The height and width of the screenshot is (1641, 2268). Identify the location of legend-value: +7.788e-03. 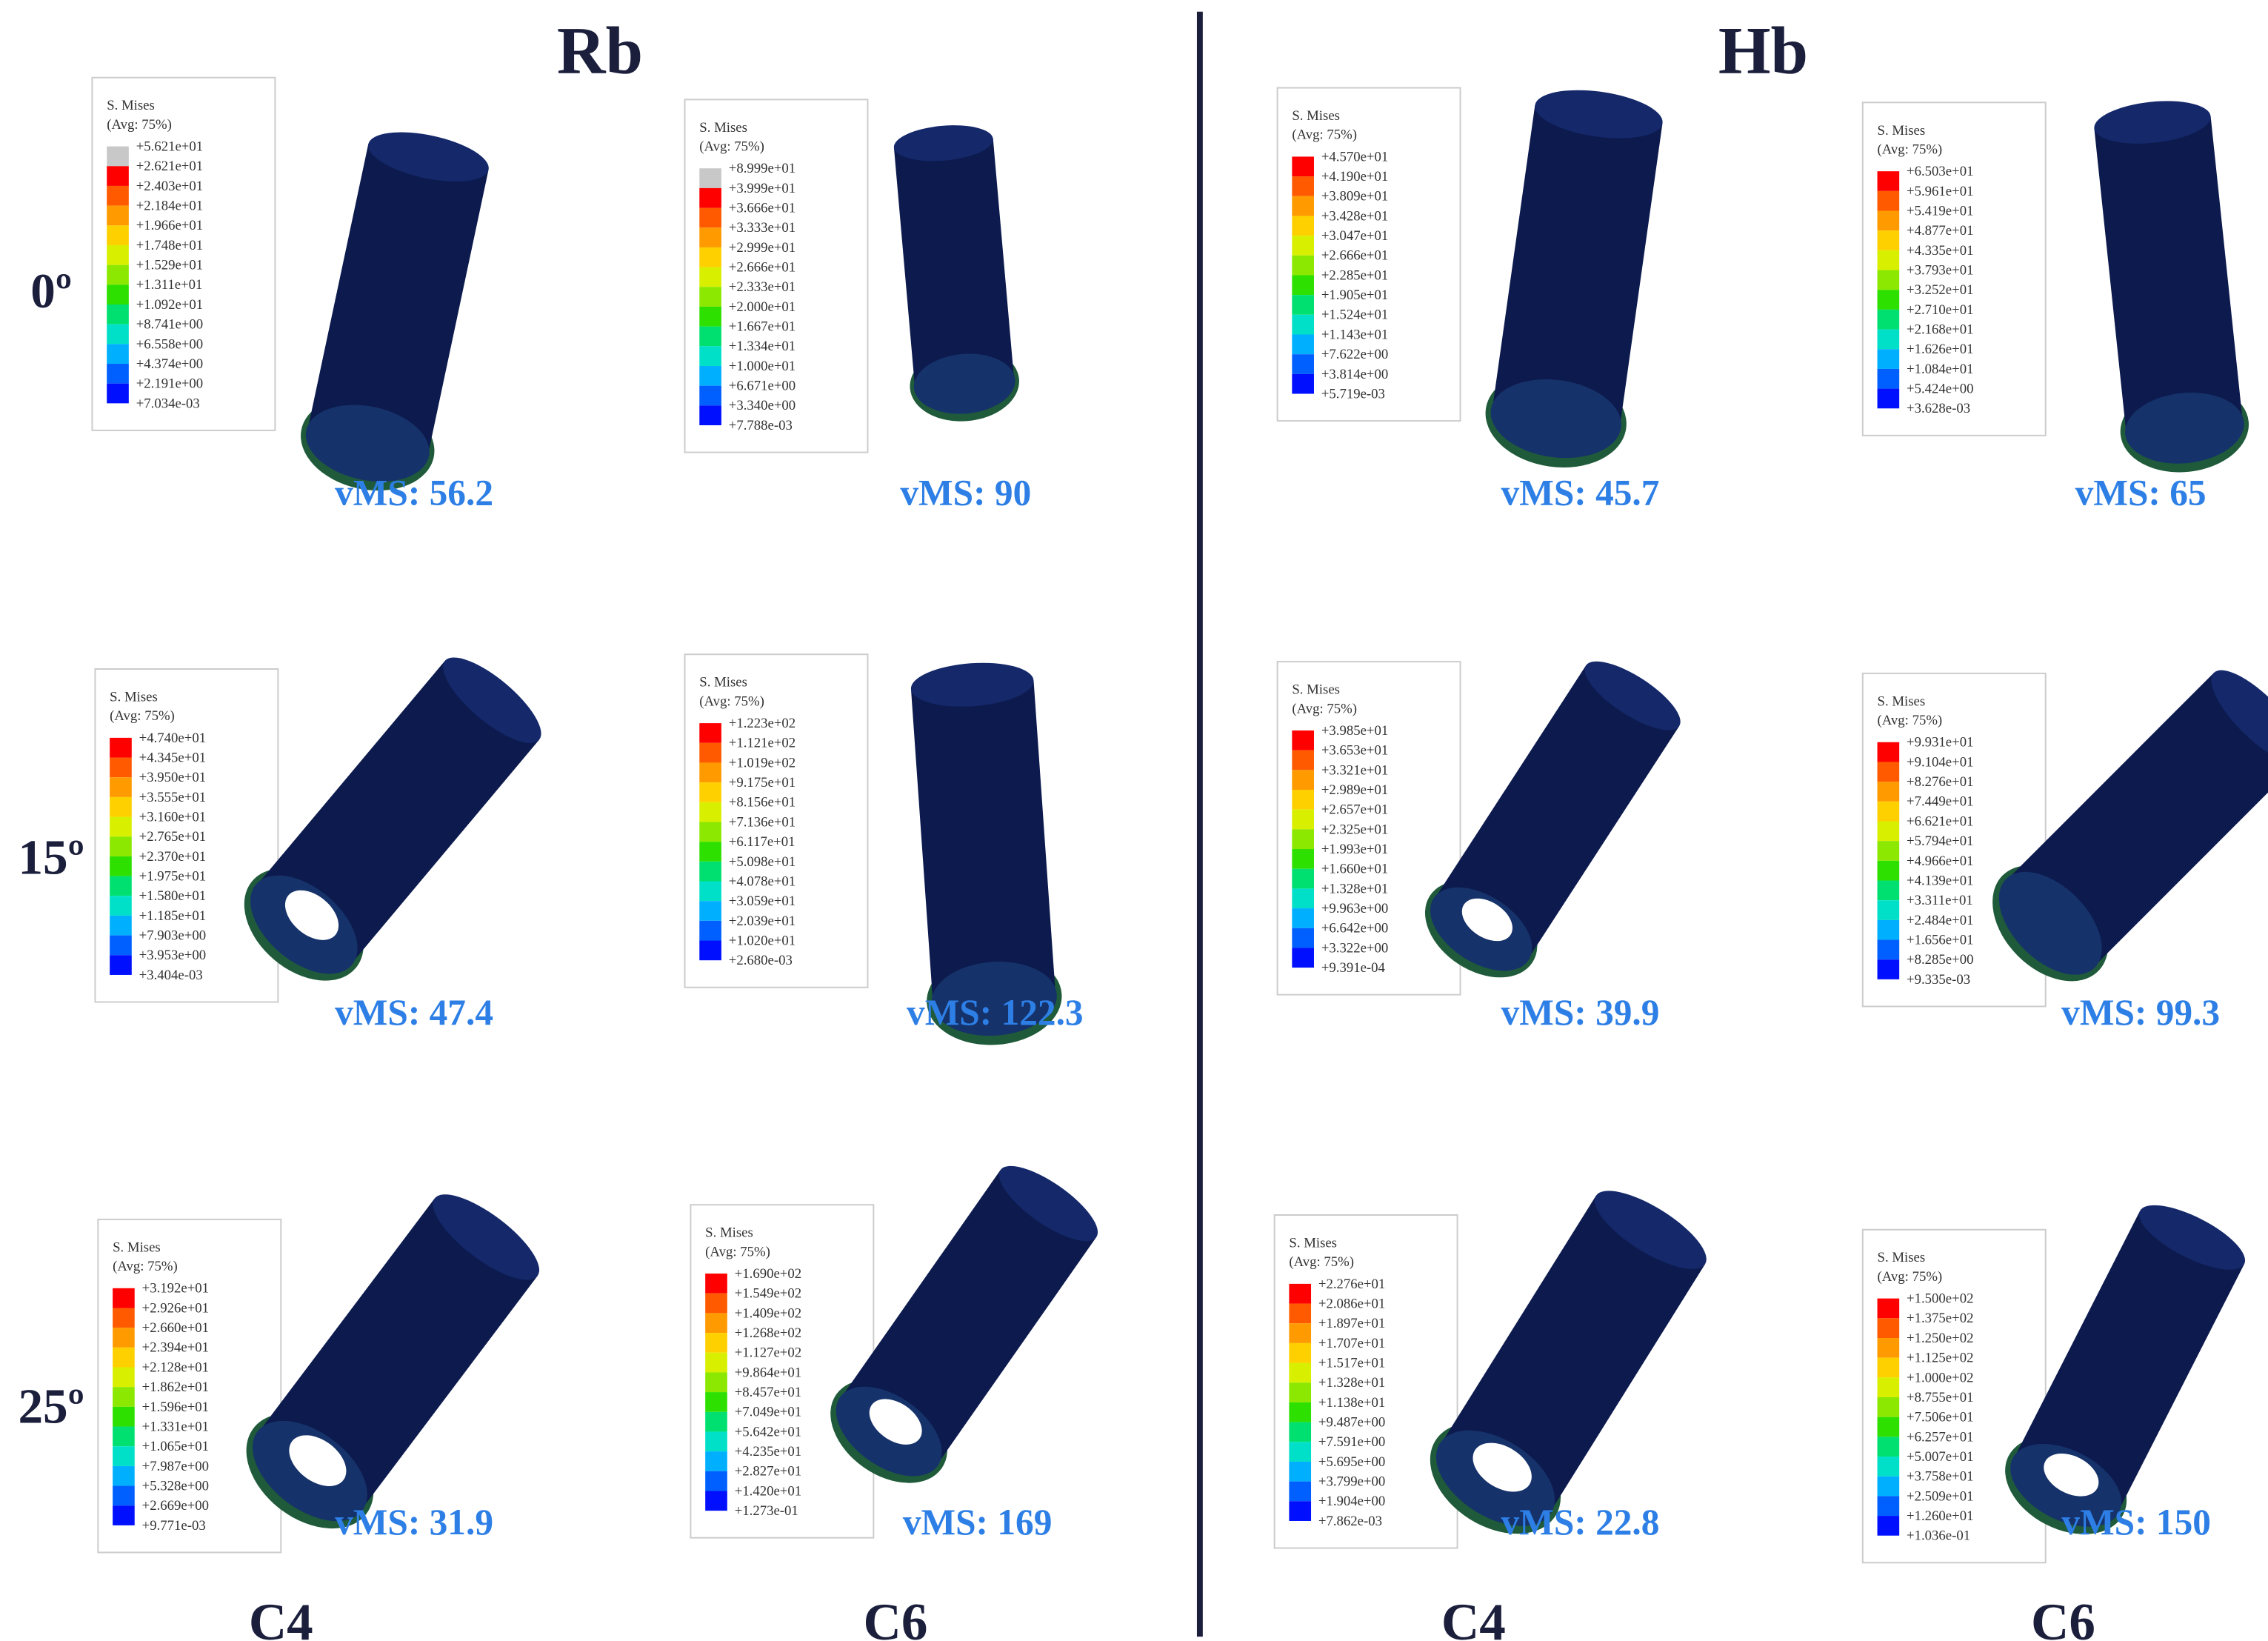
(761, 425).